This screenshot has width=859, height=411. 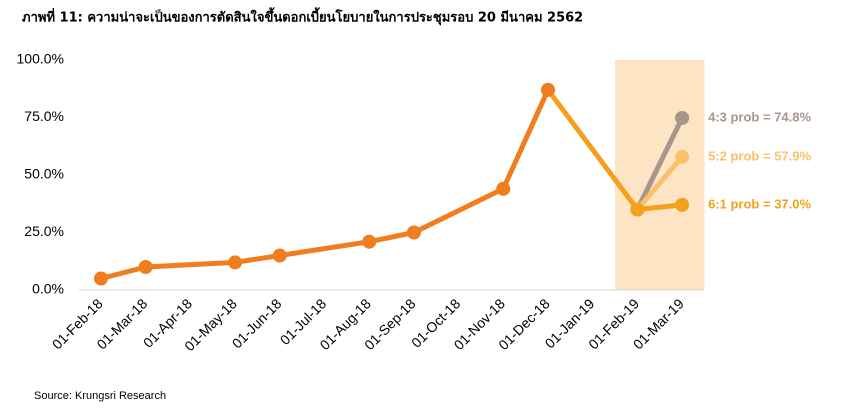 What do you see at coordinates (44, 174) in the screenshot?
I see `y-tick-label: 50.0%` at bounding box center [44, 174].